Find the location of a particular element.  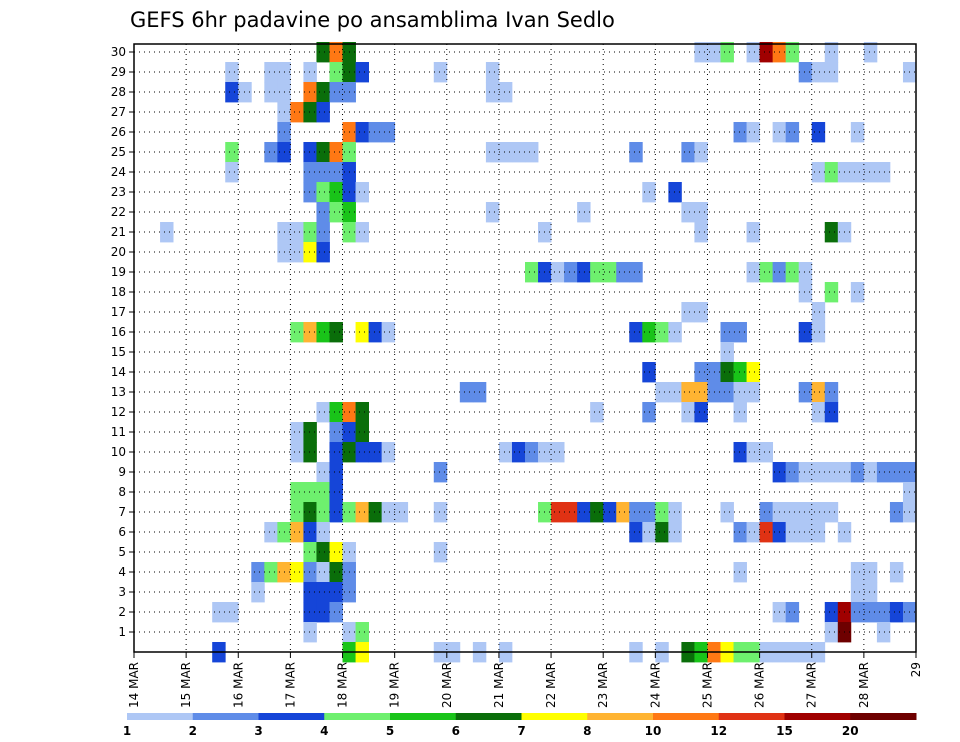

colorbar-label: 1 is located at coordinates (127, 731).